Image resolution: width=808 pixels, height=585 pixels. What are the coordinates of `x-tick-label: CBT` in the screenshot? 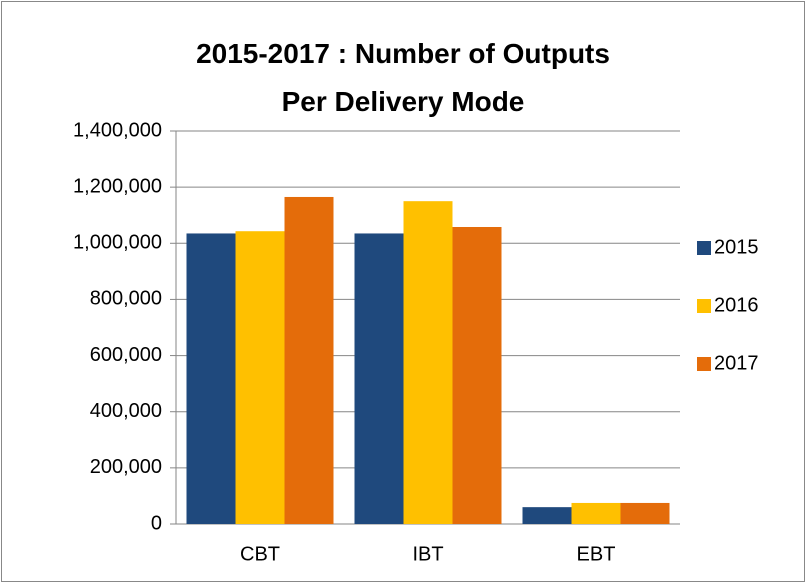 It's located at (260, 554).